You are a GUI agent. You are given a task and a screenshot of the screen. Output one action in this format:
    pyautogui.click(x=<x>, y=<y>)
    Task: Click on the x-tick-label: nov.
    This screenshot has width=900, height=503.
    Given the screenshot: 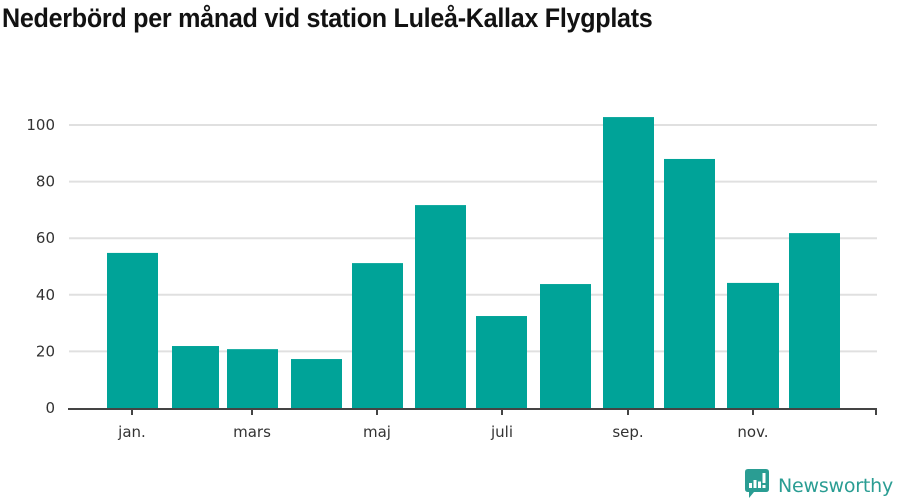 What is the action you would take?
    pyautogui.click(x=752, y=432)
    